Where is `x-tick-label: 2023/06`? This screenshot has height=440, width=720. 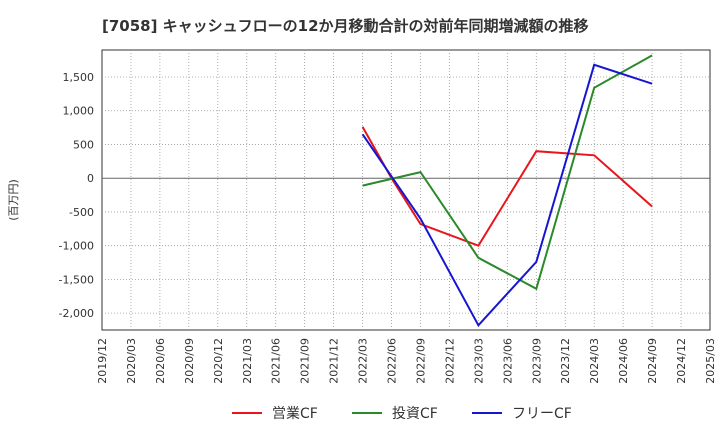 x-tick-label: 2023/06 is located at coordinates (507, 361).